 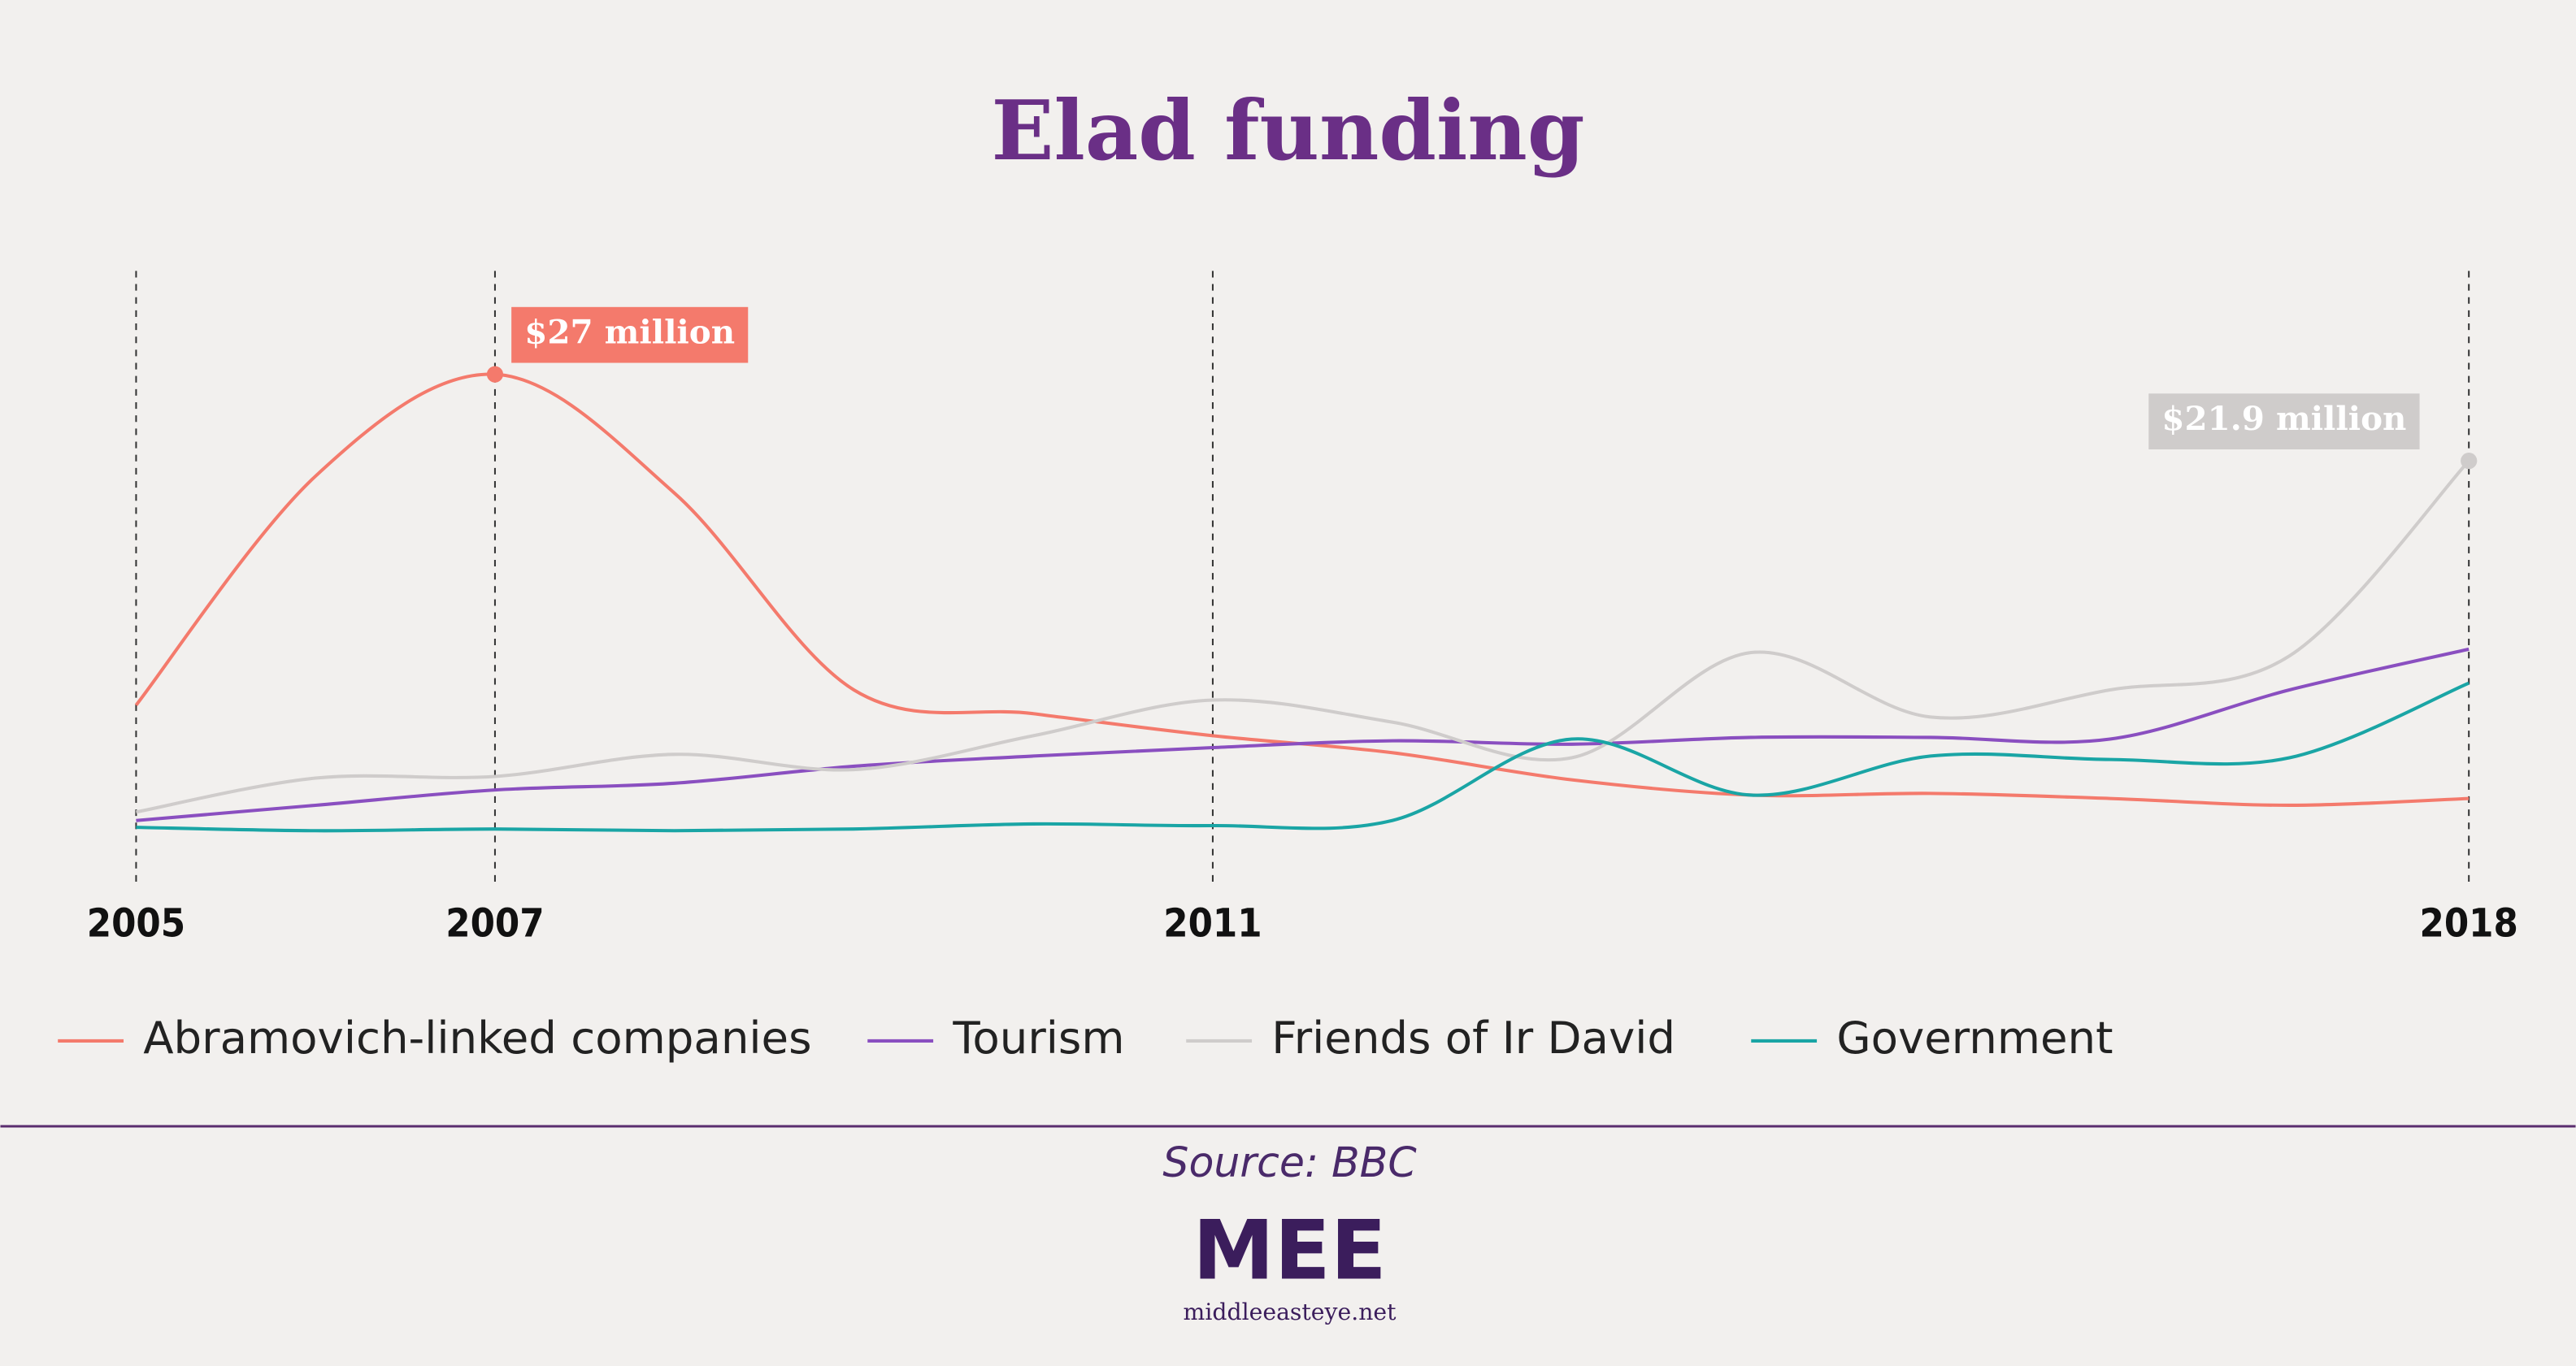 What do you see at coordinates (1974, 1038) in the screenshot?
I see `legend-label: Government` at bounding box center [1974, 1038].